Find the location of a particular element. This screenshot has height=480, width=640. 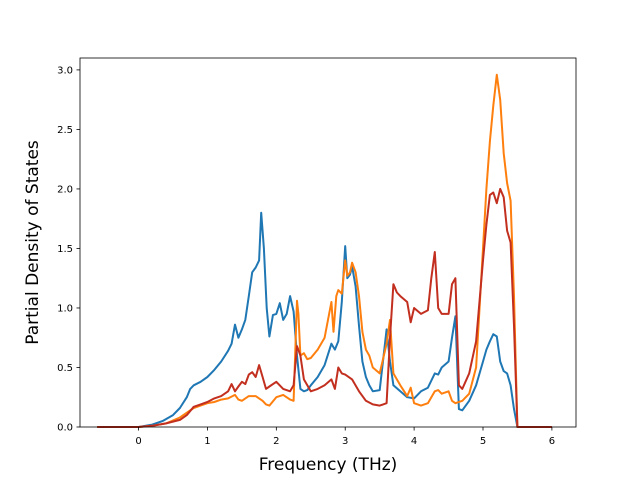

x-tick-label: 4 is located at coordinates (414, 441).